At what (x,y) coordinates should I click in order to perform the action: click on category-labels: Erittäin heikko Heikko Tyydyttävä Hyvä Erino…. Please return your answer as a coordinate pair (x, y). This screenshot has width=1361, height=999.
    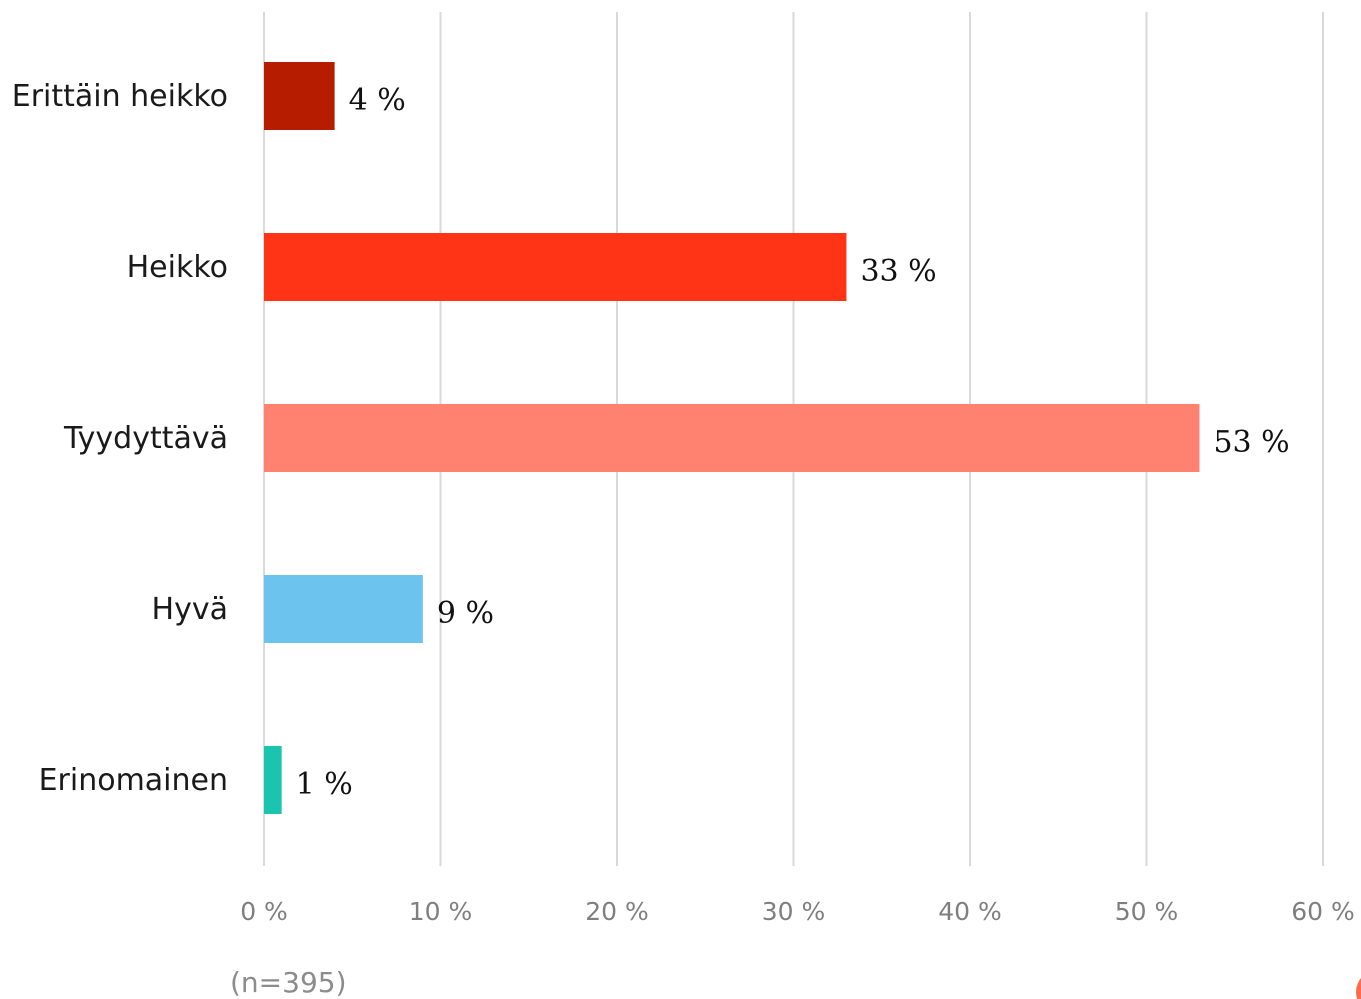
    Looking at the image, I should click on (120, 438).